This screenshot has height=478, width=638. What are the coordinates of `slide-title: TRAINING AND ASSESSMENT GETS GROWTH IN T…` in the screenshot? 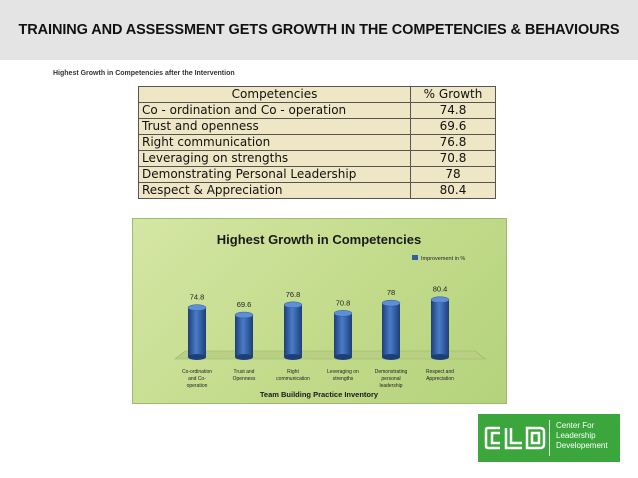 It's located at (319, 30).